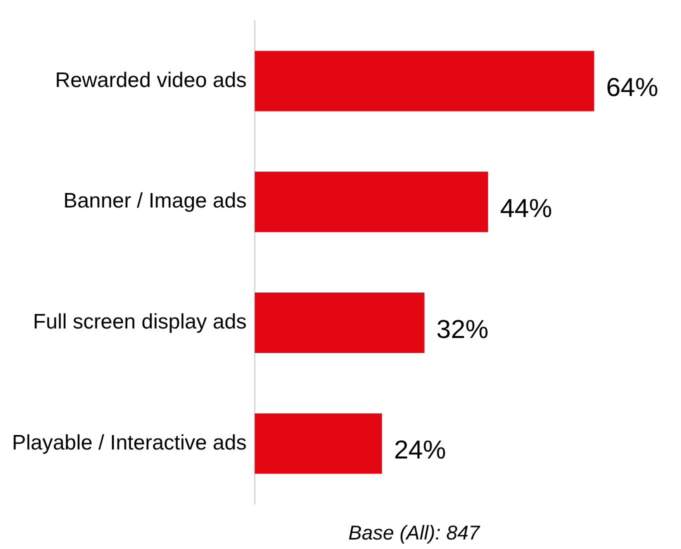  I want to click on data-label: 44%, so click(526, 208).